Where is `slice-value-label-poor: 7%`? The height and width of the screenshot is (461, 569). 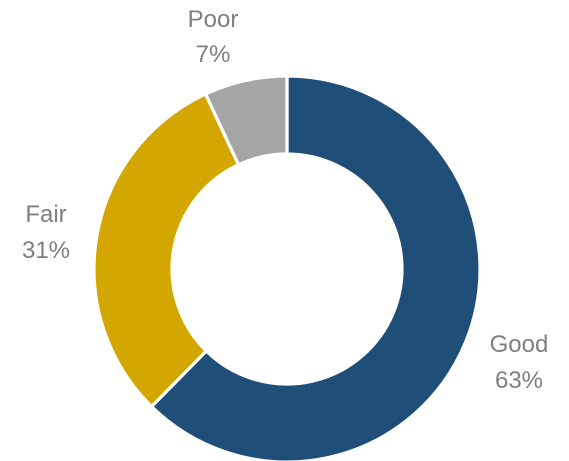 slice-value-label-poor: 7% is located at coordinates (213, 54).